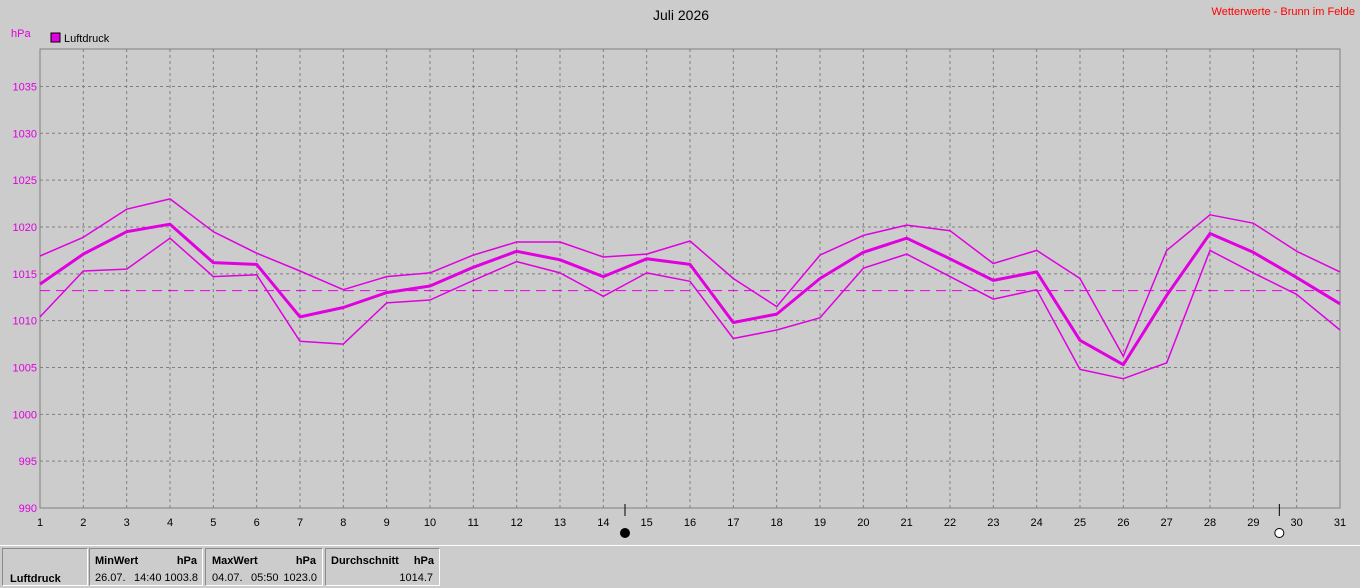  What do you see at coordinates (907, 523) in the screenshot?
I see `x-tick-label: 21` at bounding box center [907, 523].